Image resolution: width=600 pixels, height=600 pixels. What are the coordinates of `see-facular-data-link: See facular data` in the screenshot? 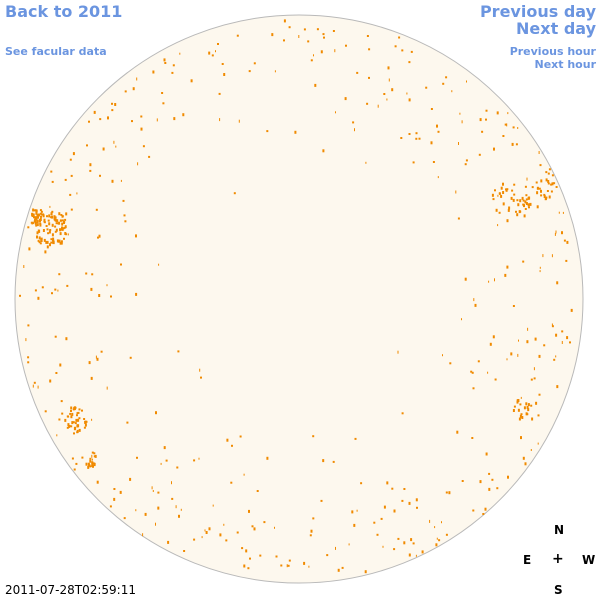 It's located at (56, 51).